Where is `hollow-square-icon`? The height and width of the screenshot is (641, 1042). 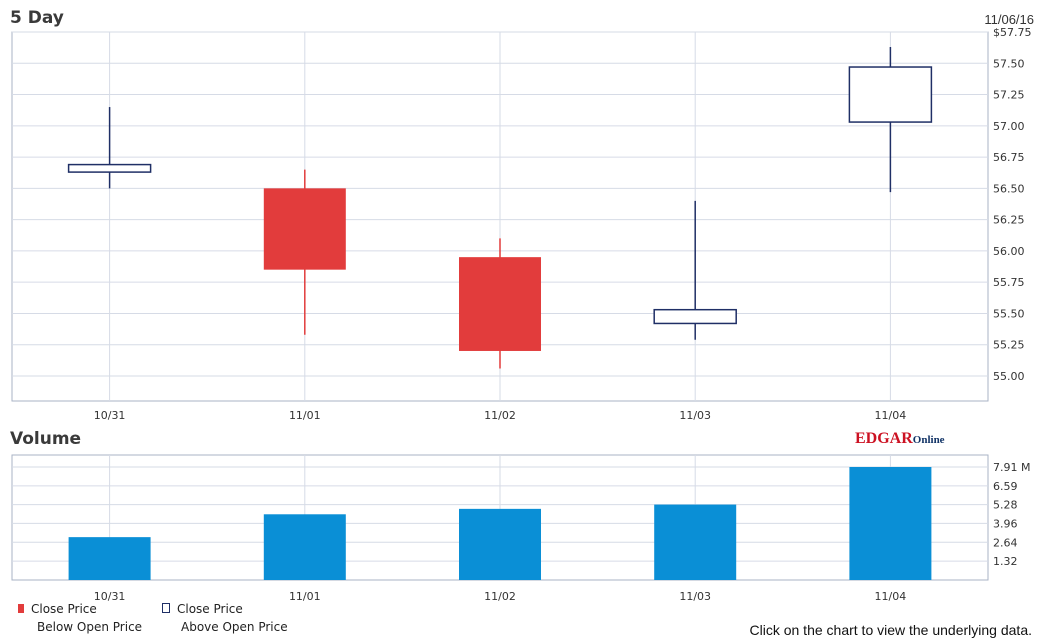 hollow-square-icon is located at coordinates (166, 608).